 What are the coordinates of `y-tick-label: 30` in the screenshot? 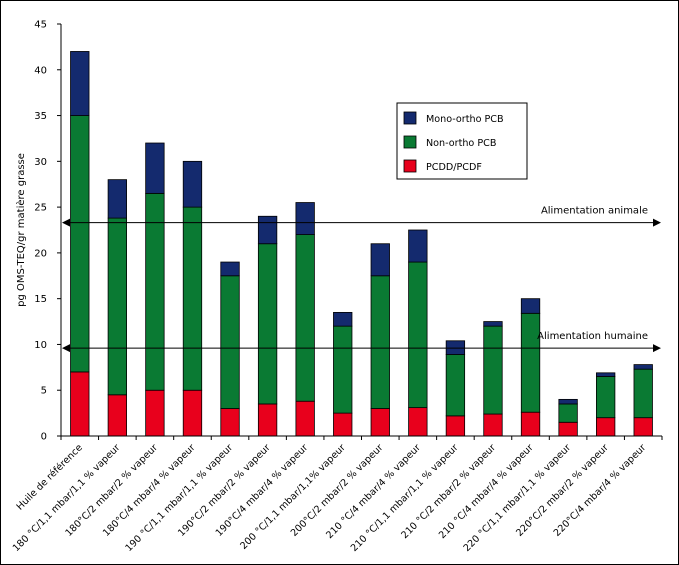 It's located at (40, 162).